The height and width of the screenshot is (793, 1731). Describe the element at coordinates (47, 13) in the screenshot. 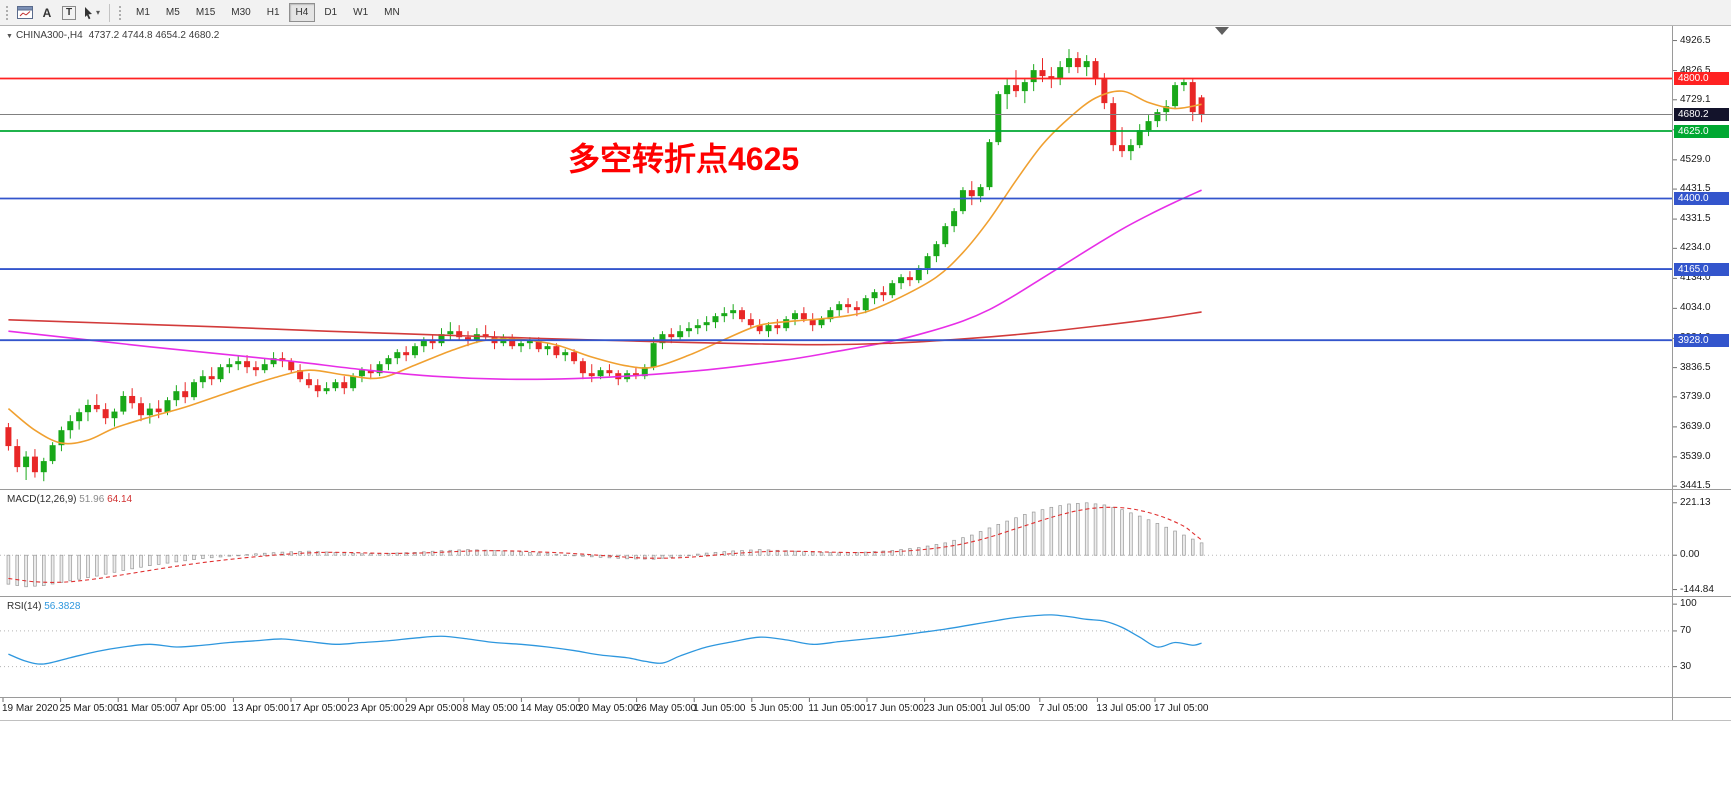

I see `font-tool-button: A` at that location.